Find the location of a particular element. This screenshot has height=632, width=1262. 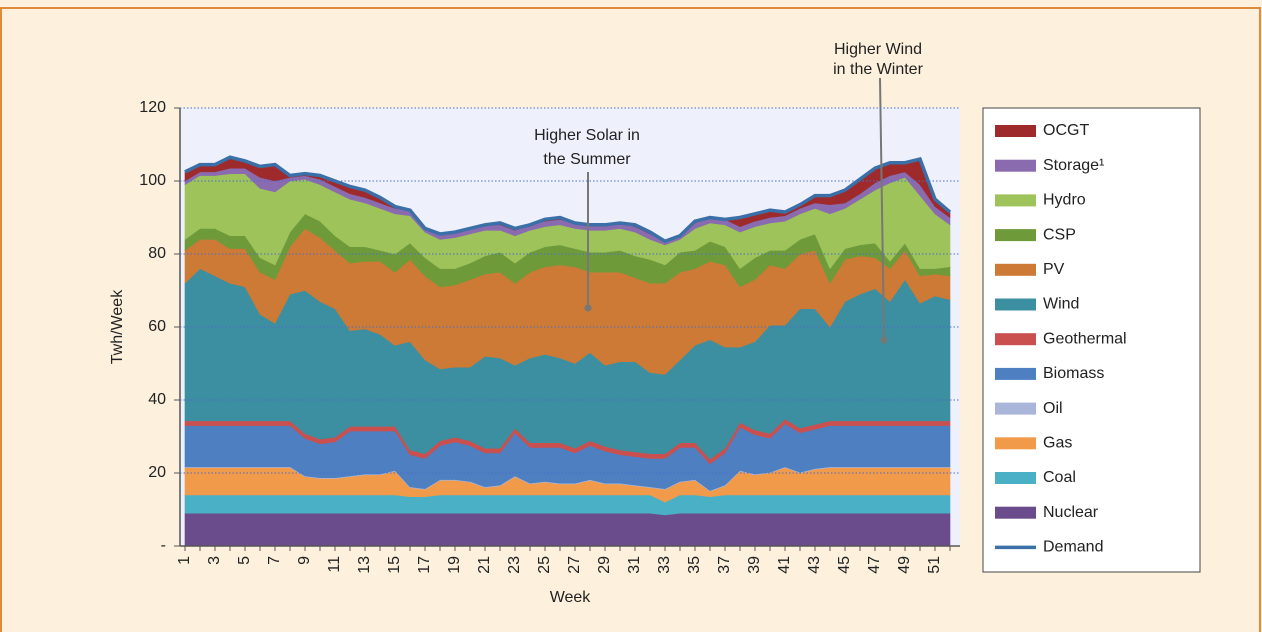

y-tick-label: - is located at coordinates (163, 545).